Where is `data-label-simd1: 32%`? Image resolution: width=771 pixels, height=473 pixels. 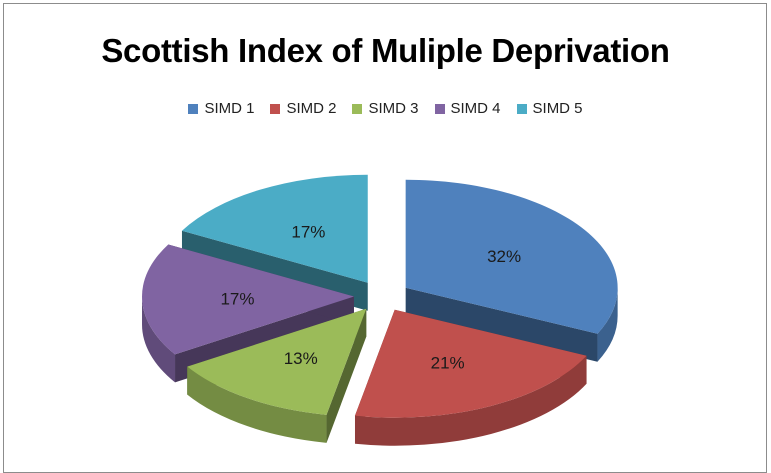 data-label-simd1: 32% is located at coordinates (504, 256).